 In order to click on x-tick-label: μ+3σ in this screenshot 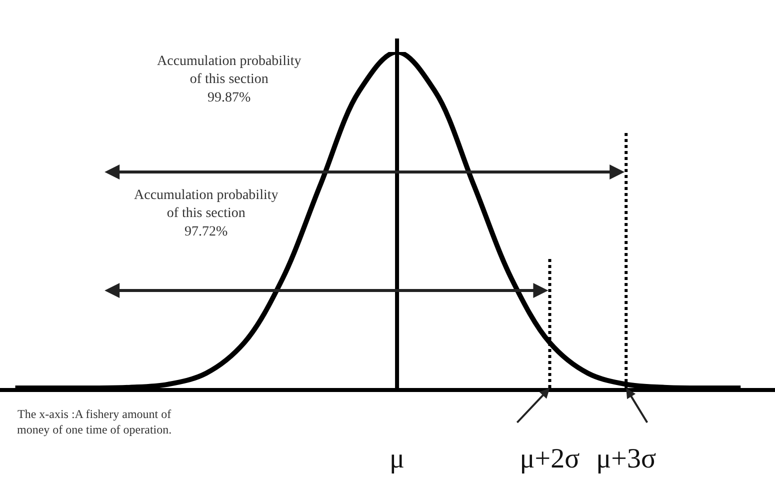, I will do `click(626, 459)`.